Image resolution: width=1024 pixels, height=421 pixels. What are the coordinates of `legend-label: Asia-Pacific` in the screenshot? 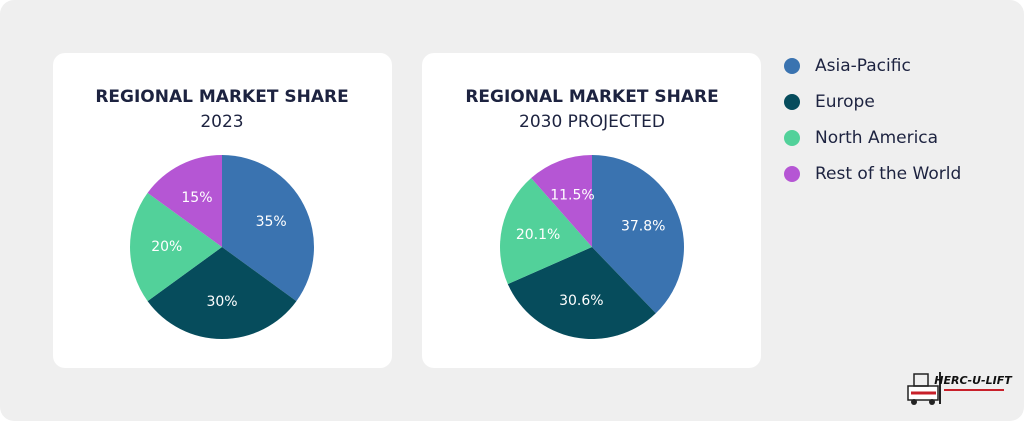 It's located at (863, 66).